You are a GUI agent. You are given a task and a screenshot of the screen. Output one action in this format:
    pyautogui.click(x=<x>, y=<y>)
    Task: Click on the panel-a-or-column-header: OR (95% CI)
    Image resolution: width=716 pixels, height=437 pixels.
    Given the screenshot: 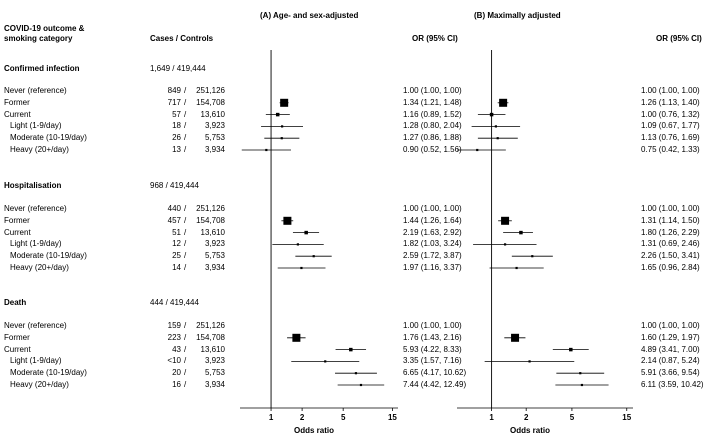 What is the action you would take?
    pyautogui.click(x=435, y=38)
    